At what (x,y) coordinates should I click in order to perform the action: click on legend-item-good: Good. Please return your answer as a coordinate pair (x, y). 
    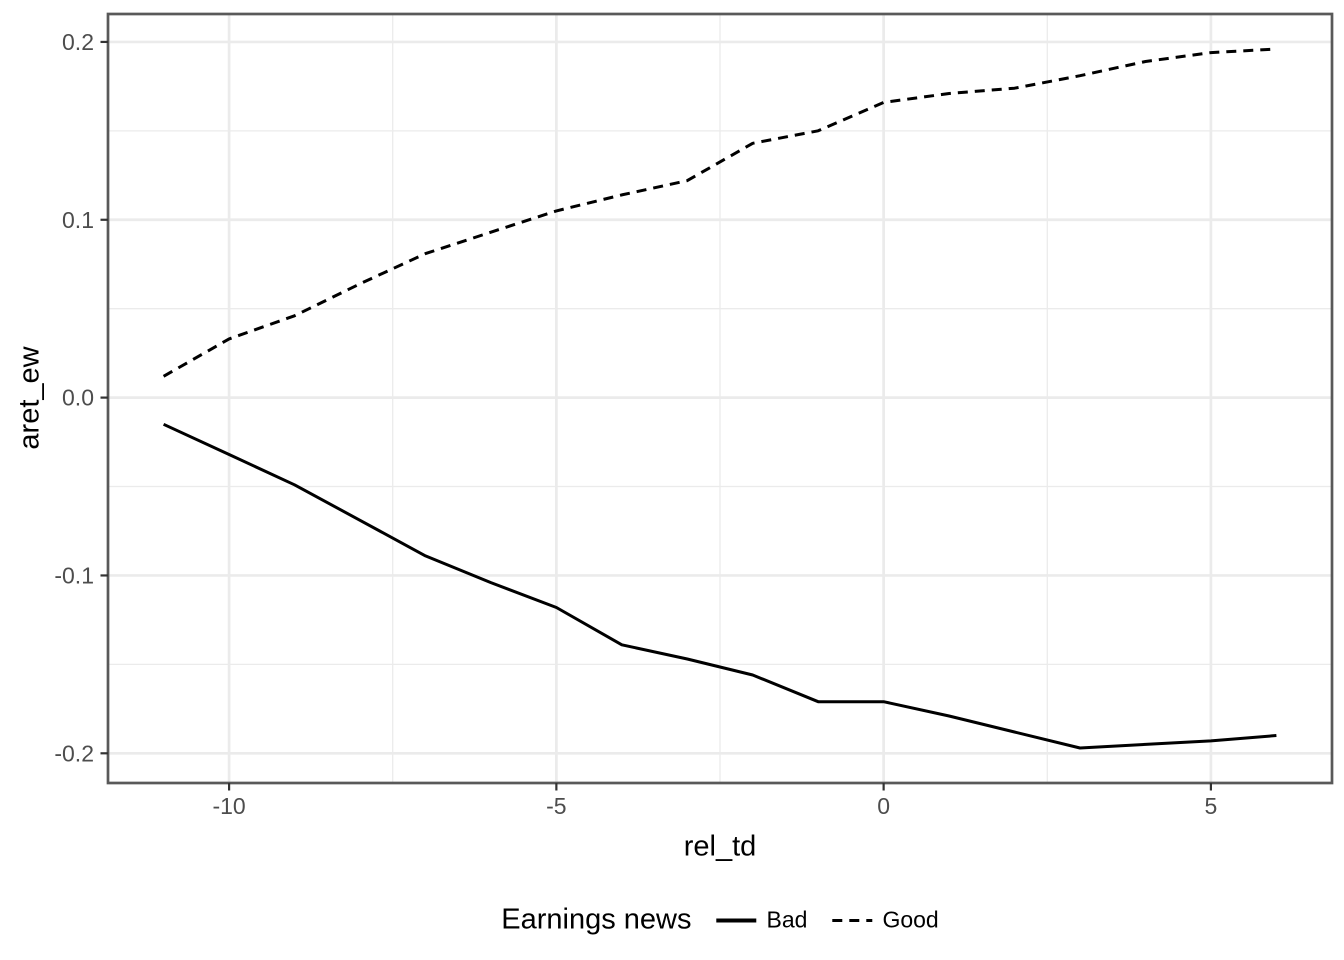
    Looking at the image, I should click on (885, 920).